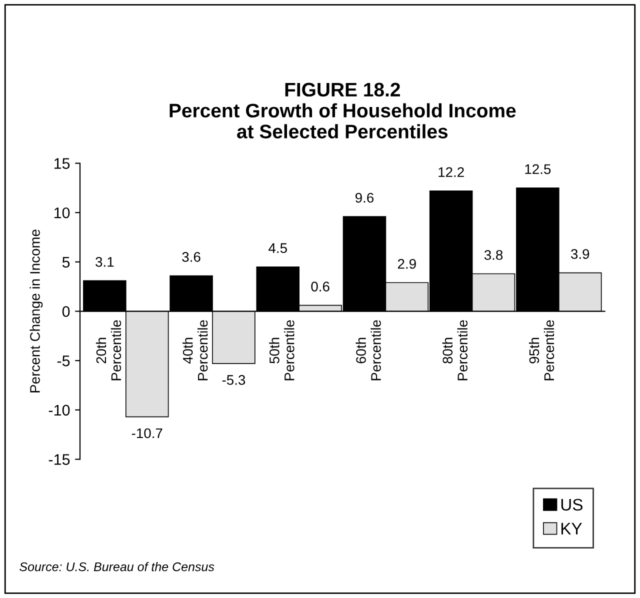 This screenshot has height=598, width=640. Describe the element at coordinates (195, 350) in the screenshot. I see `x-tick-label: 40th Percentile` at that location.